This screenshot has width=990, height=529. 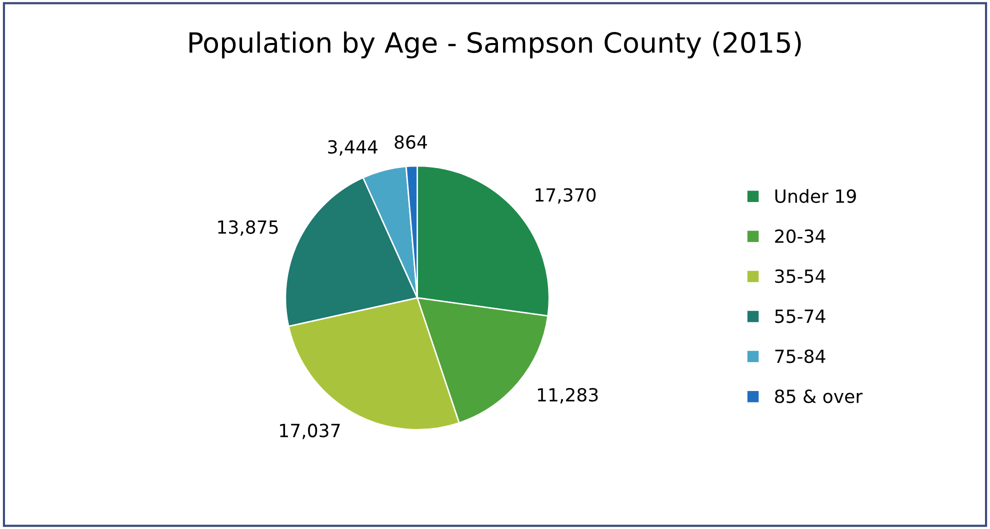 I want to click on data-label: 17,370, so click(x=566, y=196).